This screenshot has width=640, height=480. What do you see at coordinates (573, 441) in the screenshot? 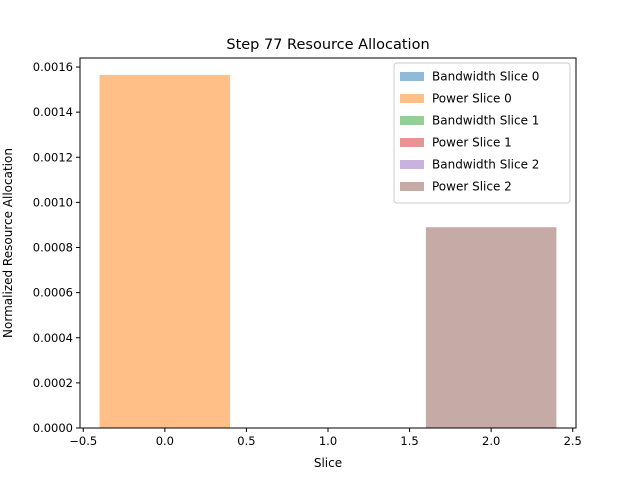
I see `x-tick-label: 2.5` at bounding box center [573, 441].